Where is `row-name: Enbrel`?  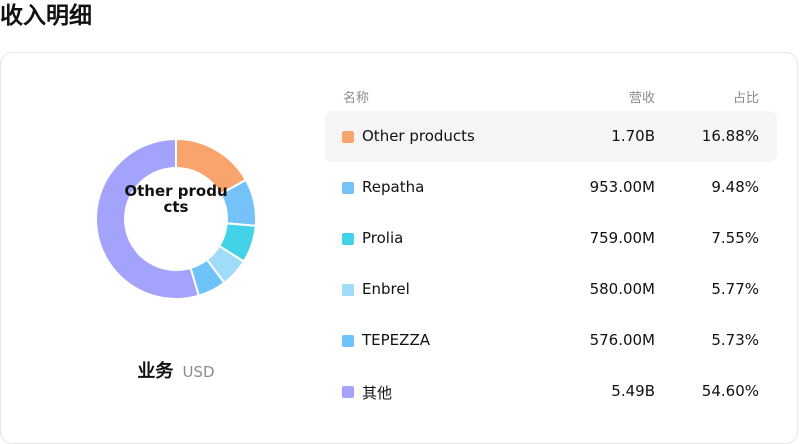 row-name: Enbrel is located at coordinates (386, 289).